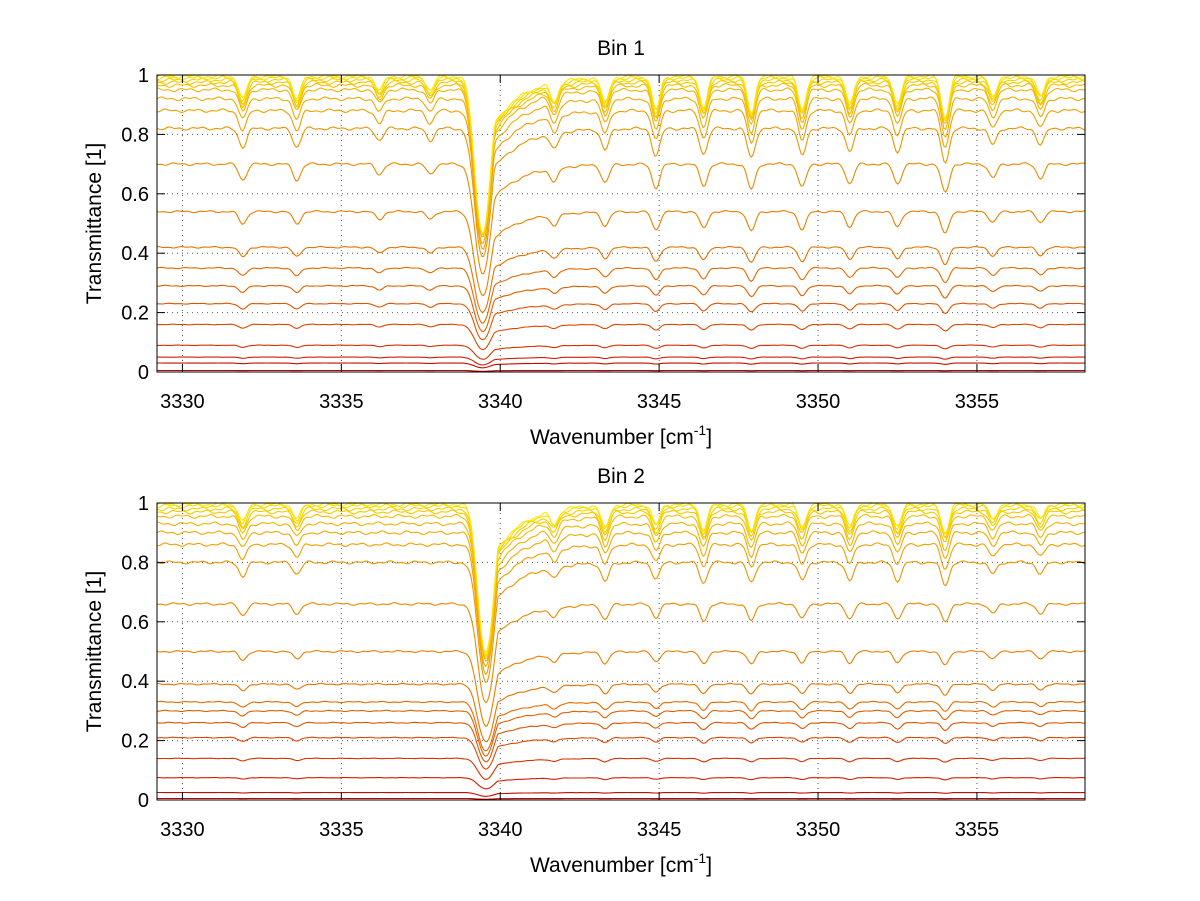 The width and height of the screenshot is (1200, 901). I want to click on chart-title: Bin 1, so click(621, 48).